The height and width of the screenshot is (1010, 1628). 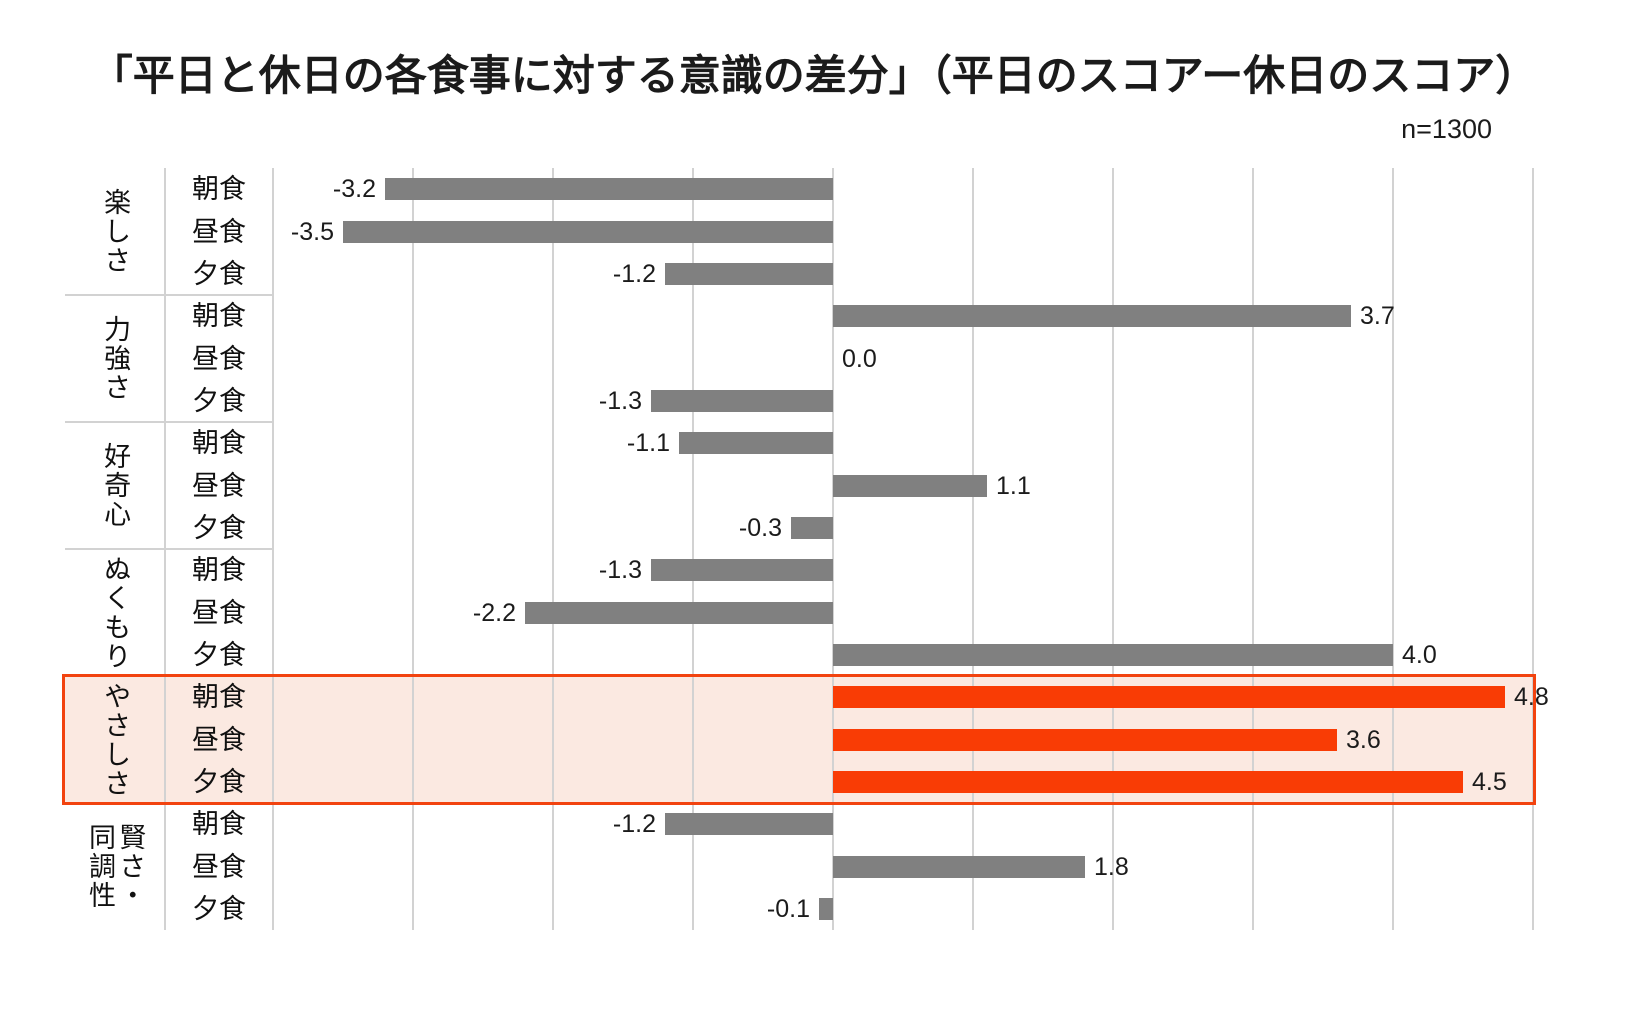 What do you see at coordinates (1419, 654) in the screenshot?
I see `value-label: 4.0` at bounding box center [1419, 654].